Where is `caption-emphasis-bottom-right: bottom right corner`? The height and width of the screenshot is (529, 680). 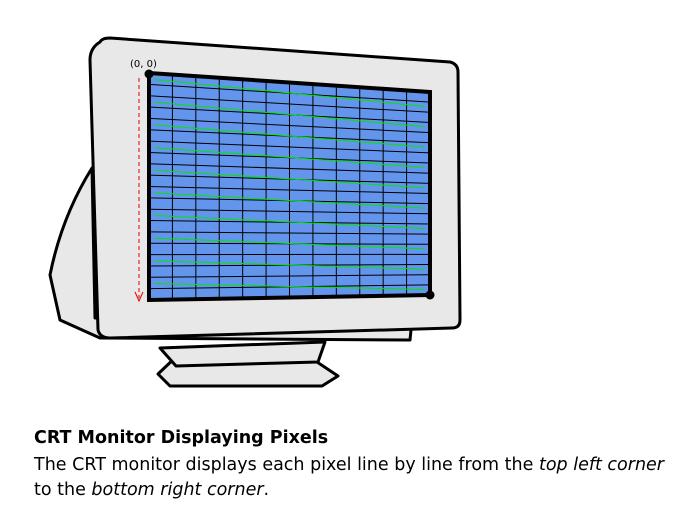 caption-emphasis-bottom-right: bottom right corner is located at coordinates (177, 490).